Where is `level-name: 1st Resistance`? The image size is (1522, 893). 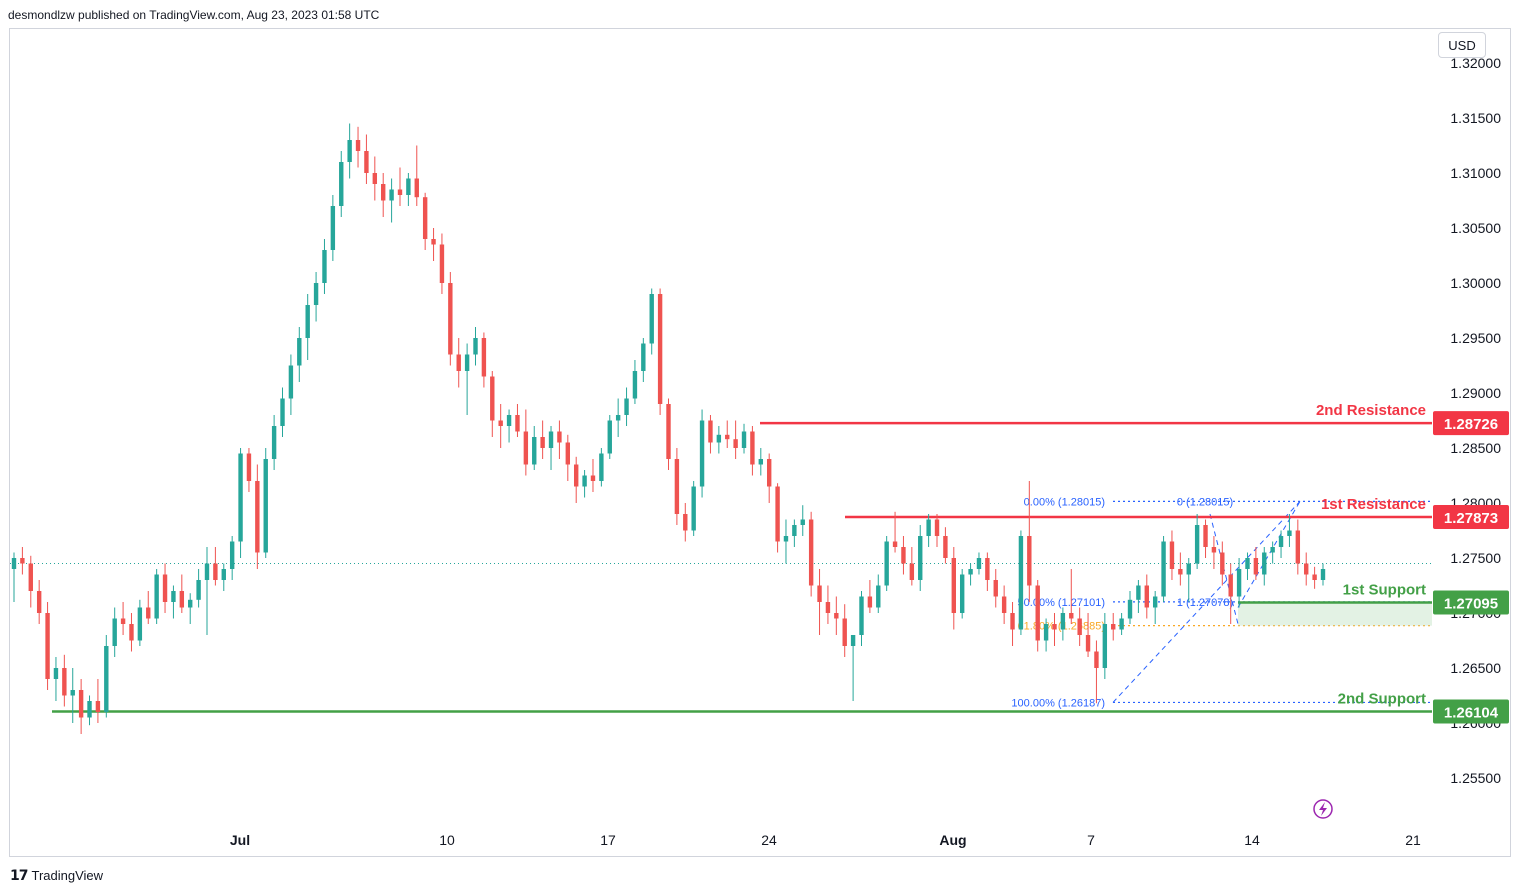 level-name: 1st Resistance is located at coordinates (1373, 504).